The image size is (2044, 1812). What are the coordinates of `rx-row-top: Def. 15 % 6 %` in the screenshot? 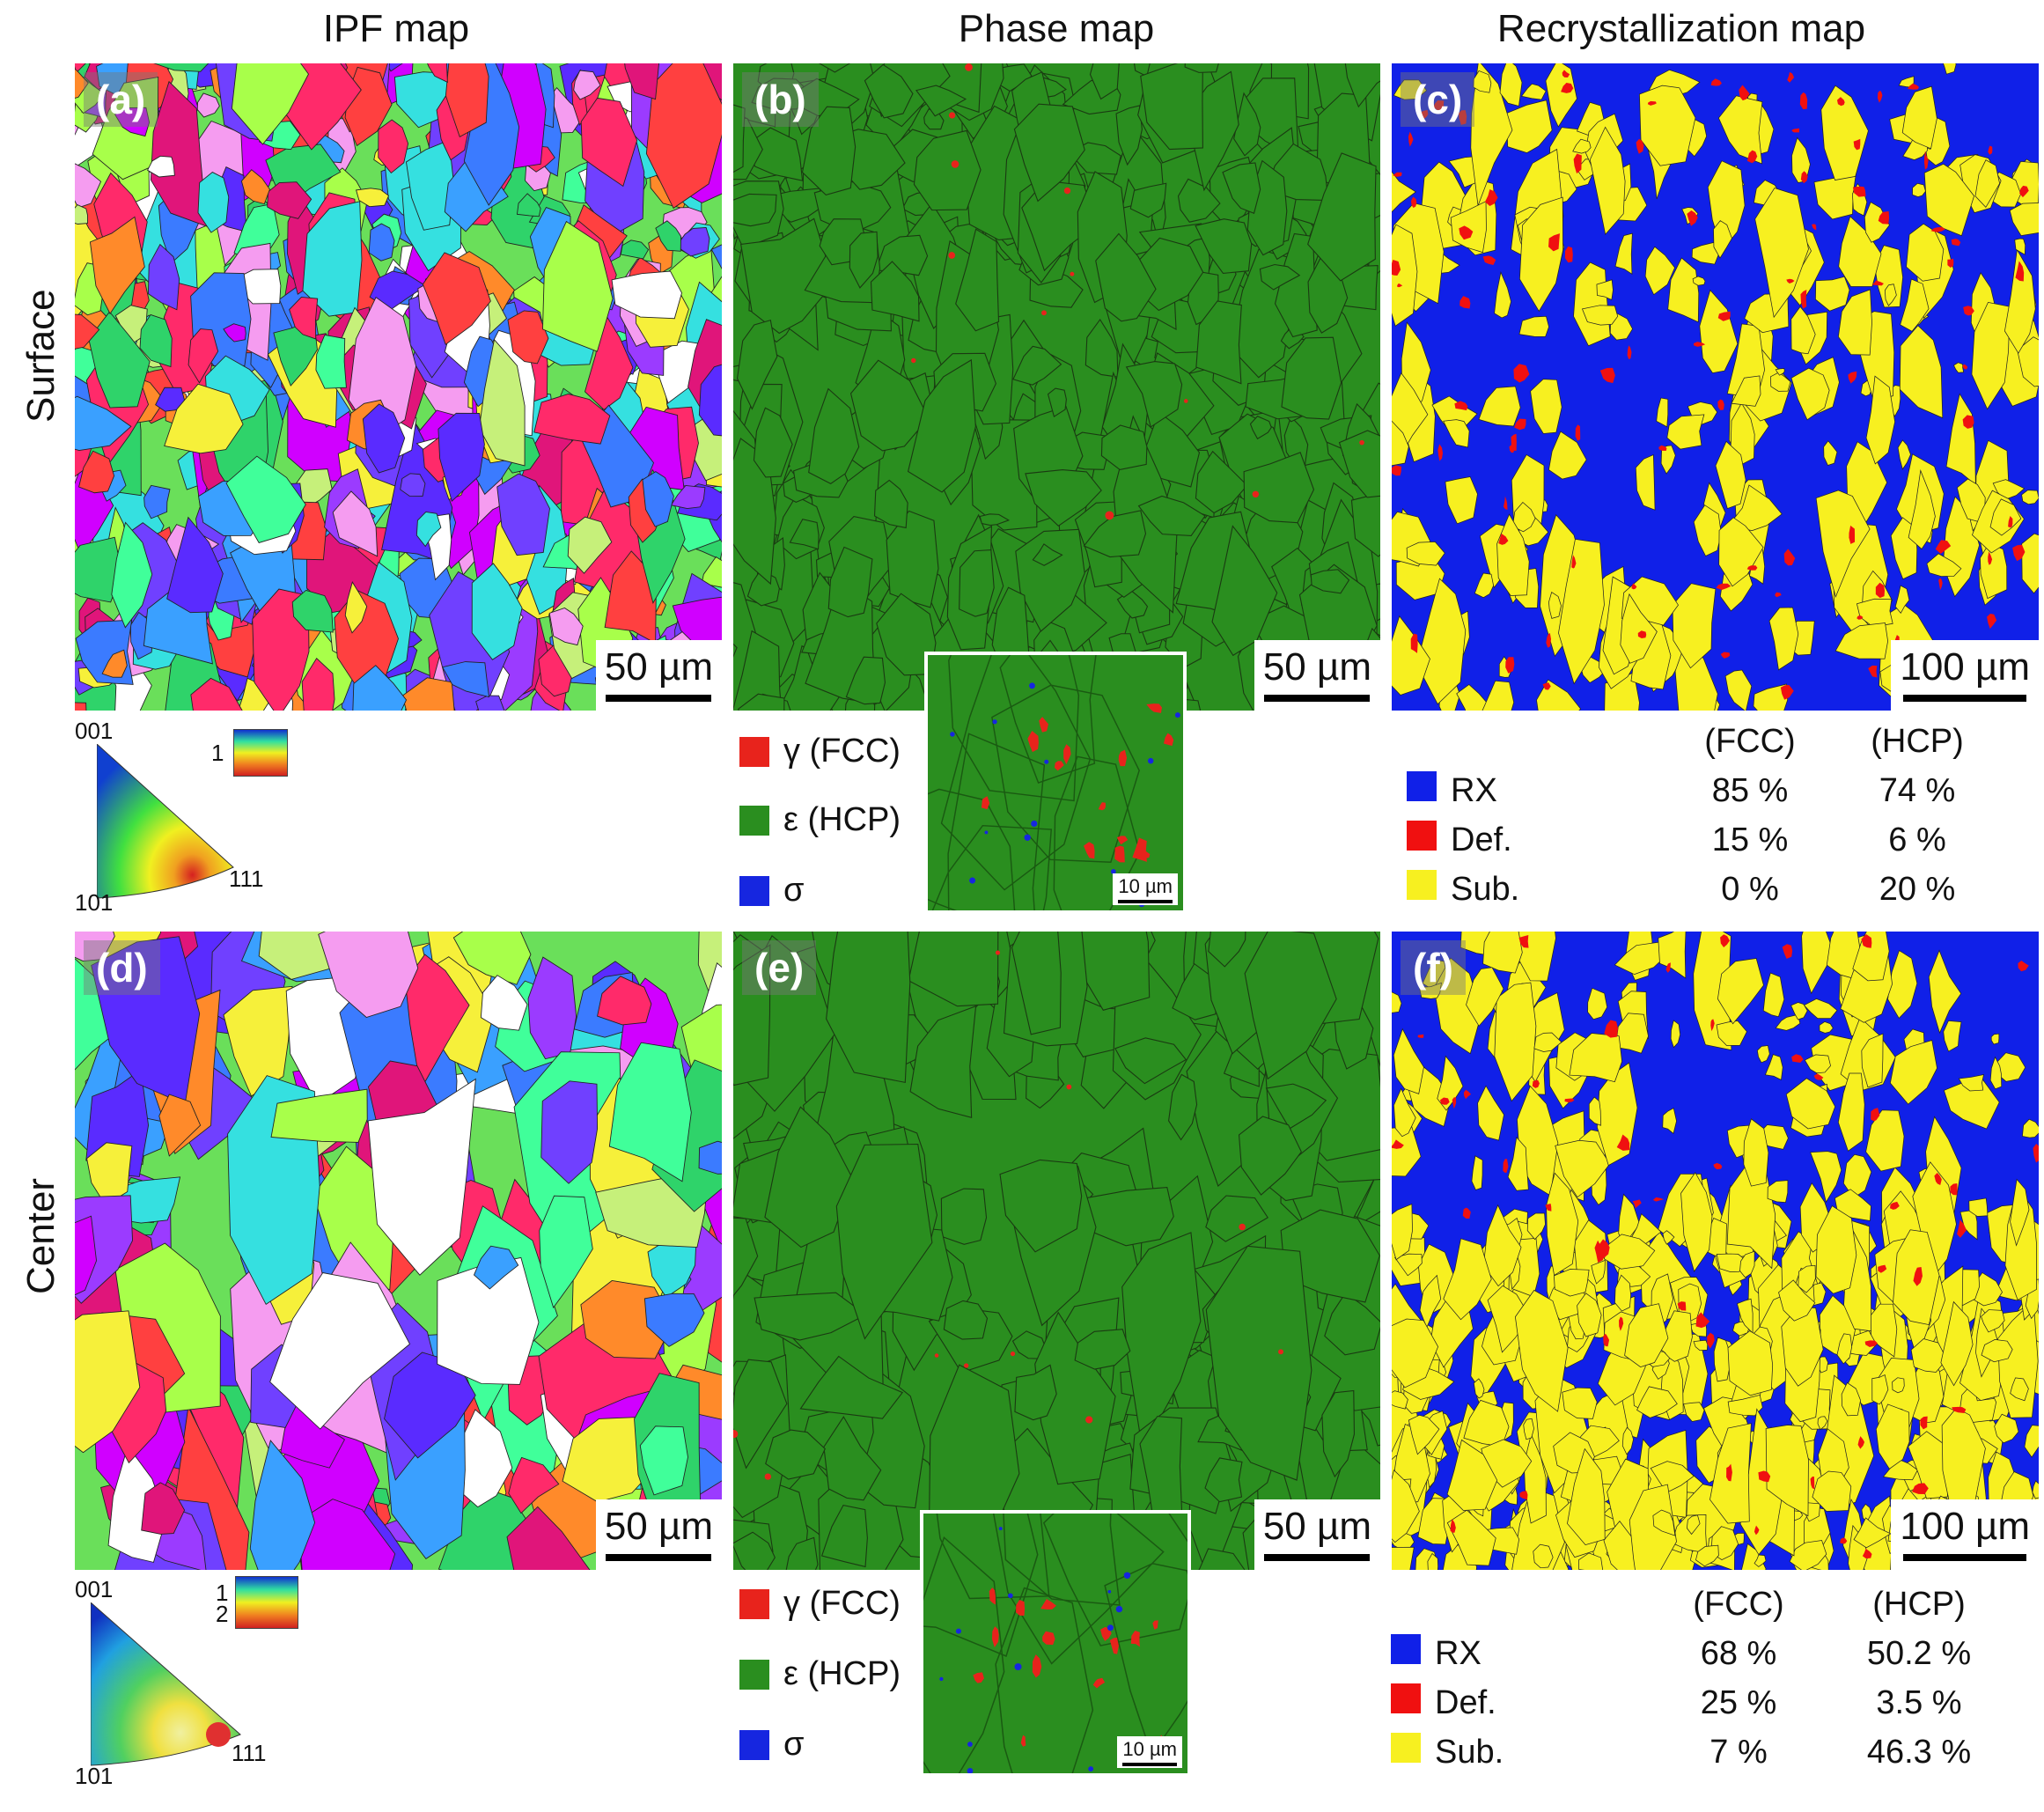 It's located at (1706, 840).